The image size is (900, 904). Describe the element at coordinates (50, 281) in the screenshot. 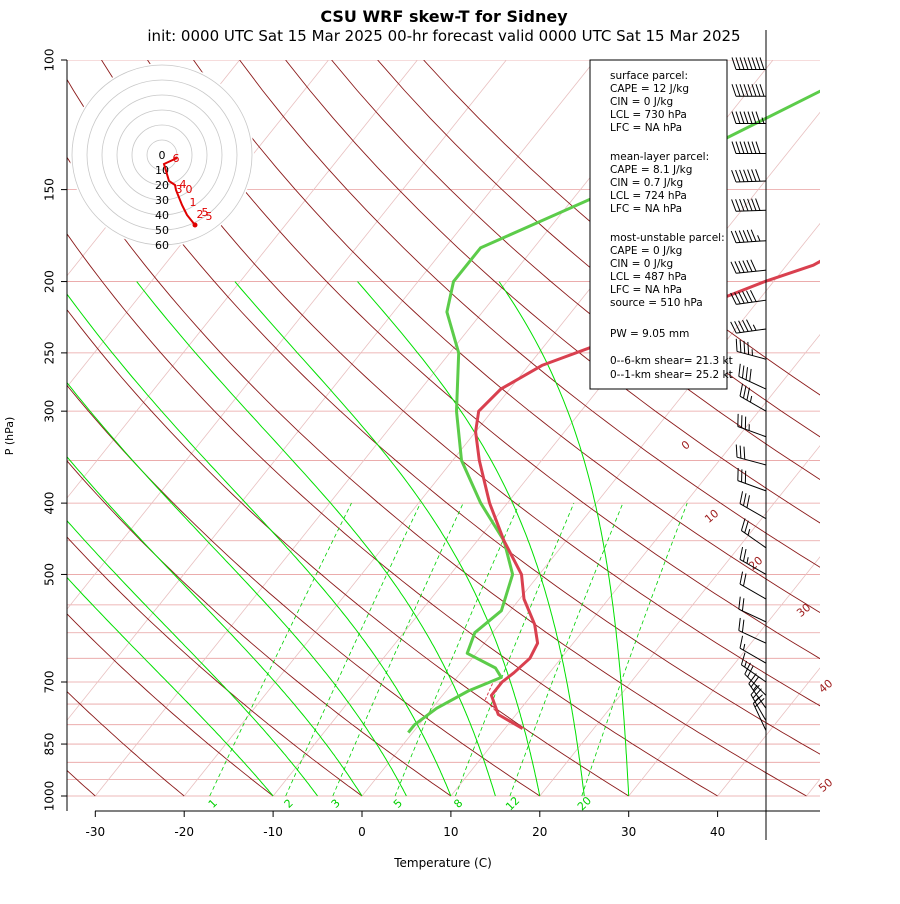

I see `y-tick-label: 200` at that location.